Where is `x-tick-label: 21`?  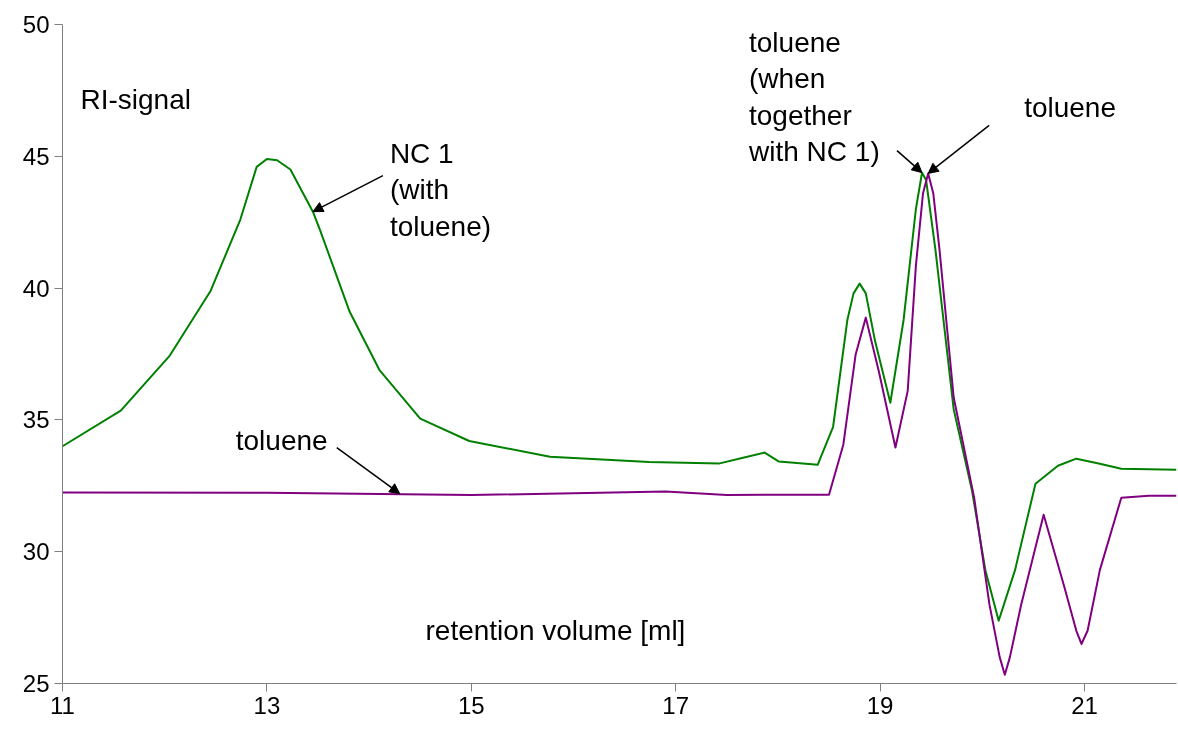 x-tick-label: 21 is located at coordinates (1084, 705).